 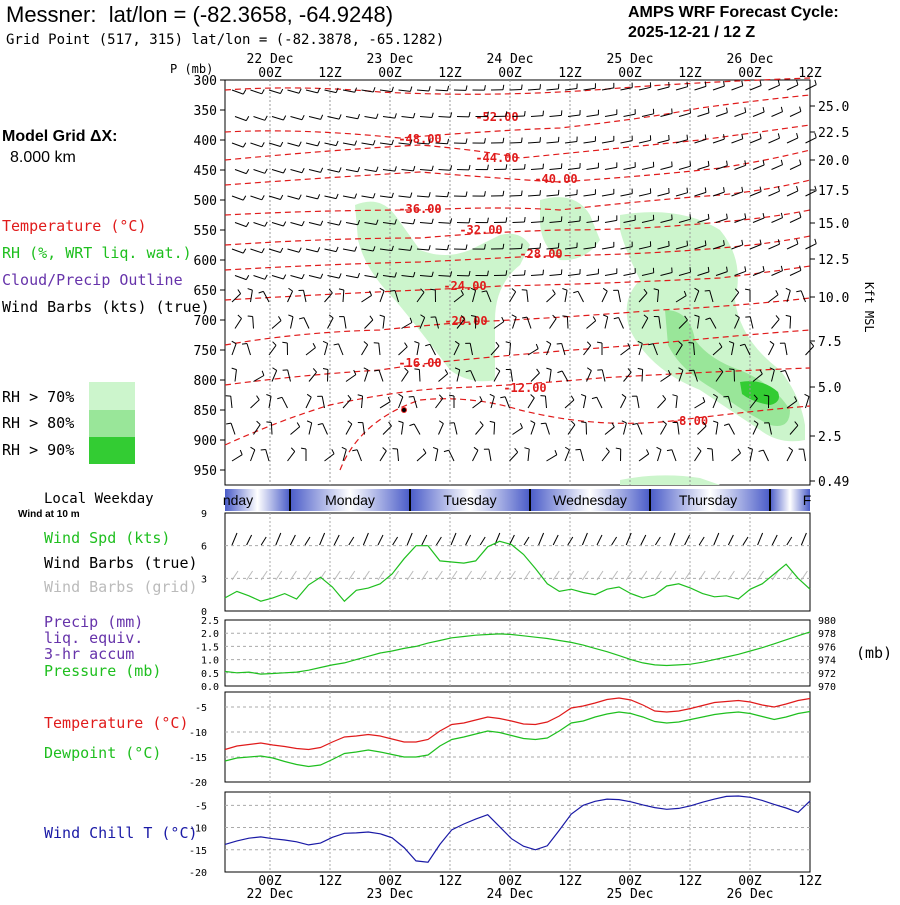 What do you see at coordinates (205, 351) in the screenshot?
I see `pressure-tick-label: 750` at bounding box center [205, 351].